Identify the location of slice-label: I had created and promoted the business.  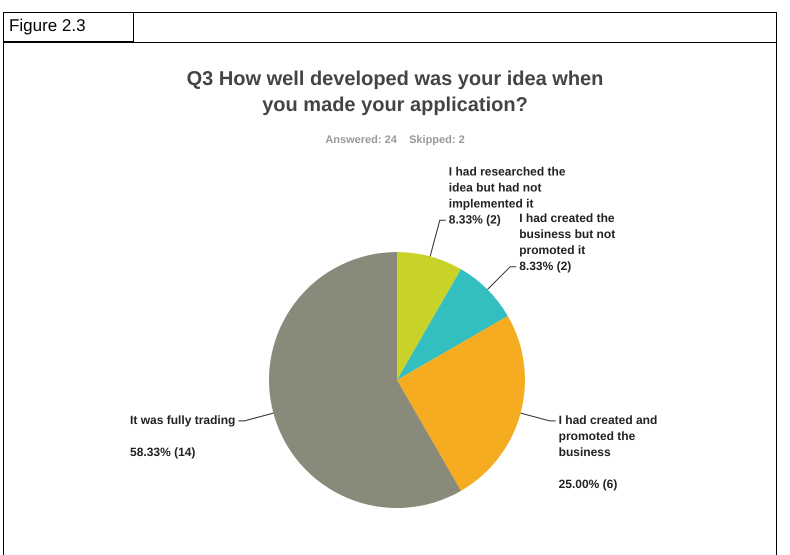
(608, 436).